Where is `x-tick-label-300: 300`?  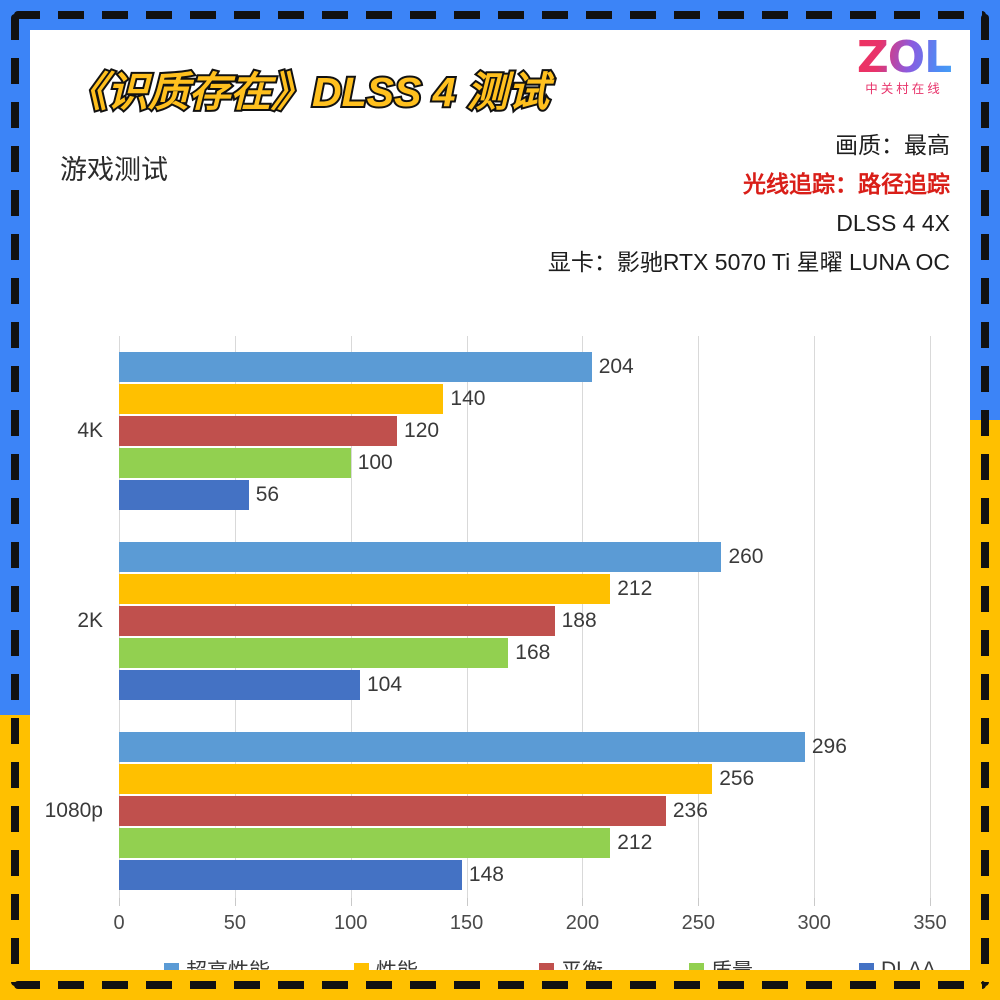
x-tick-label-300: 300 is located at coordinates (814, 923).